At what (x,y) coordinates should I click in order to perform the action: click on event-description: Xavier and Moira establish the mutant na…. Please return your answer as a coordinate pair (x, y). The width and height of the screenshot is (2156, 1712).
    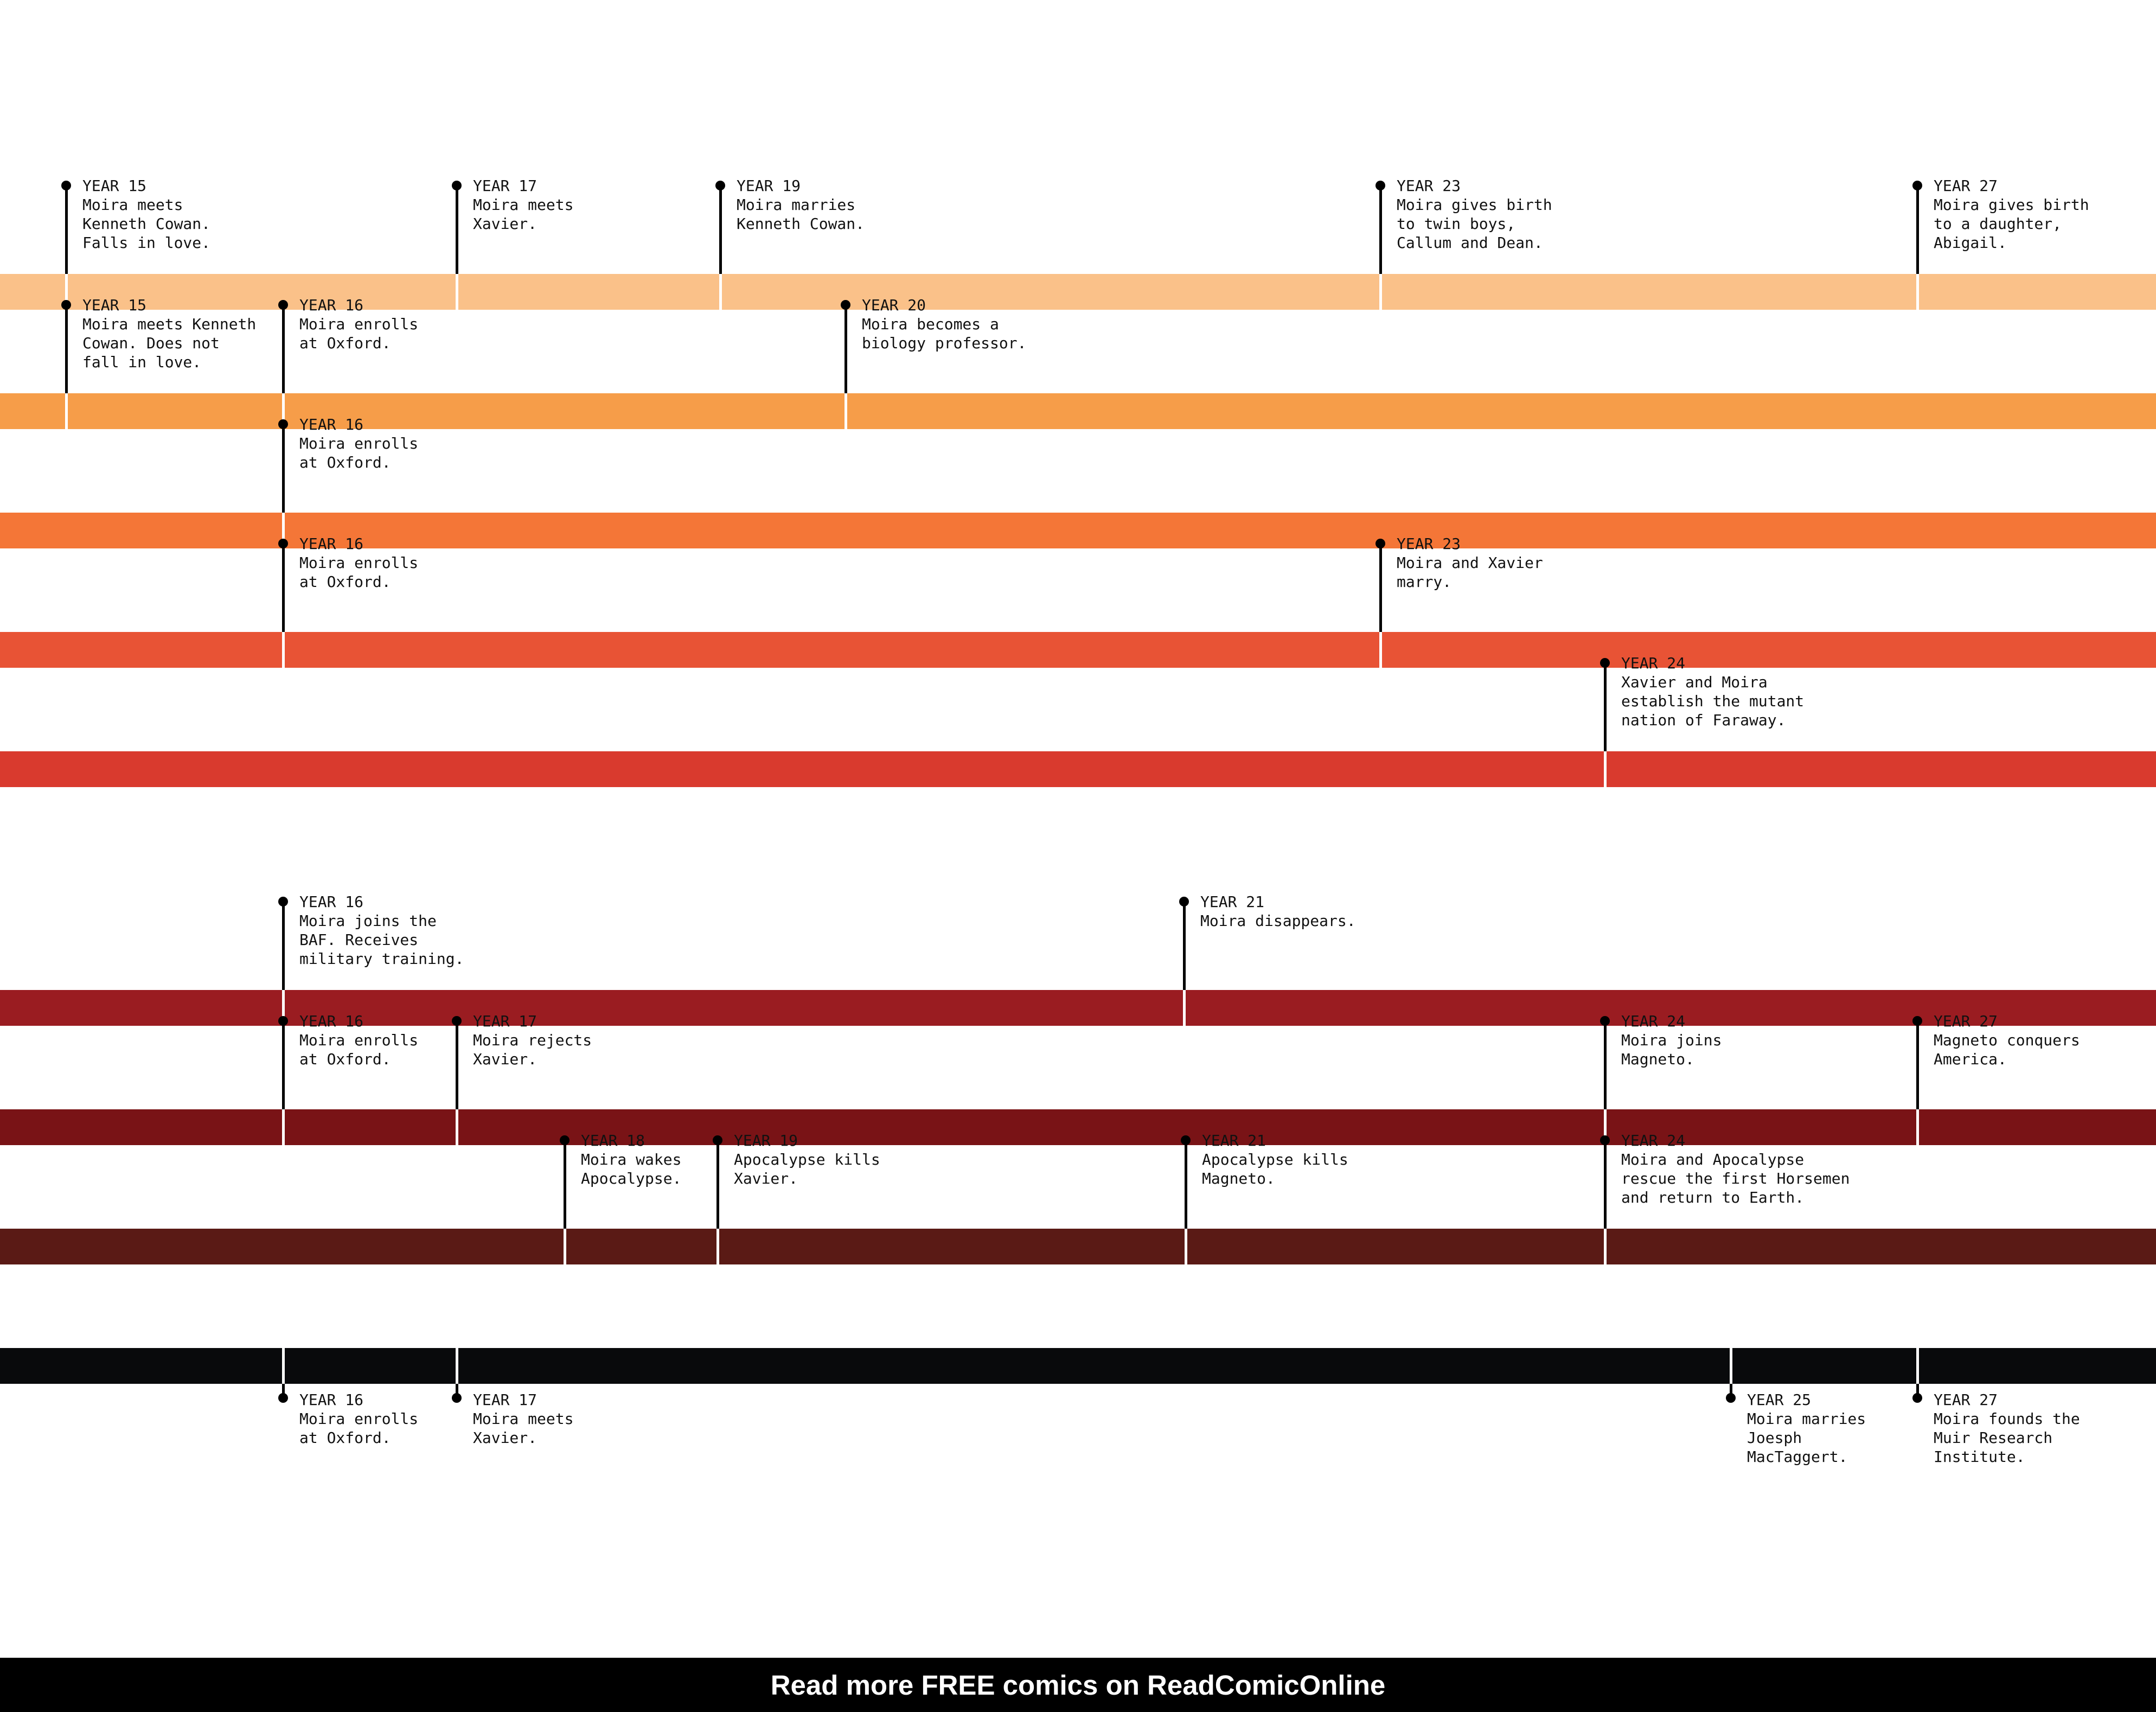
    Looking at the image, I should click on (1713, 701).